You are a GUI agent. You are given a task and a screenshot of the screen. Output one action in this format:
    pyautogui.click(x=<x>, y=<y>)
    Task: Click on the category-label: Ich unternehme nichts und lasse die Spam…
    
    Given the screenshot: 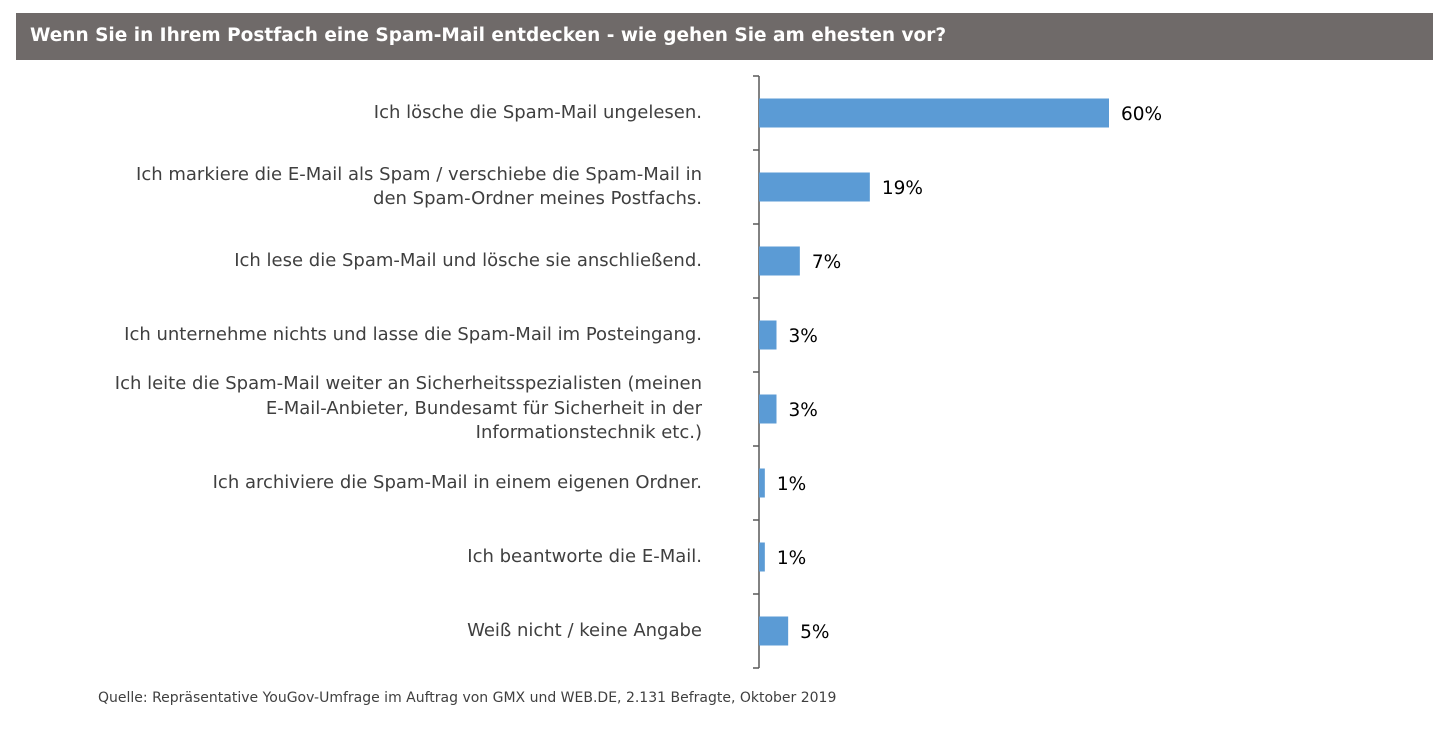 What is the action you would take?
    pyautogui.click(x=382, y=335)
    